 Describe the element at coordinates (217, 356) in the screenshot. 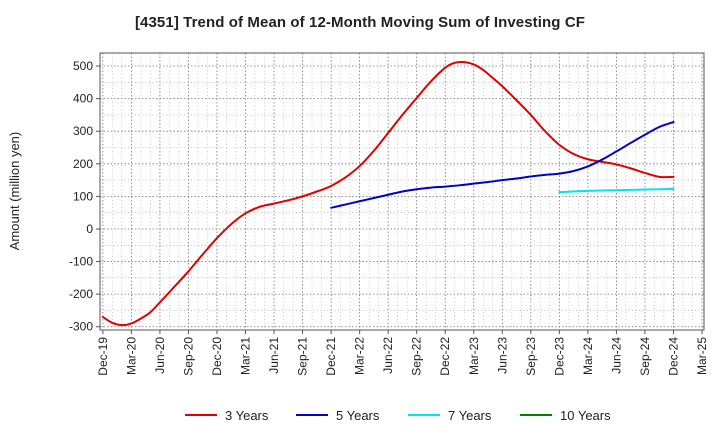

I see `x-tick-label: Dec-20` at that location.